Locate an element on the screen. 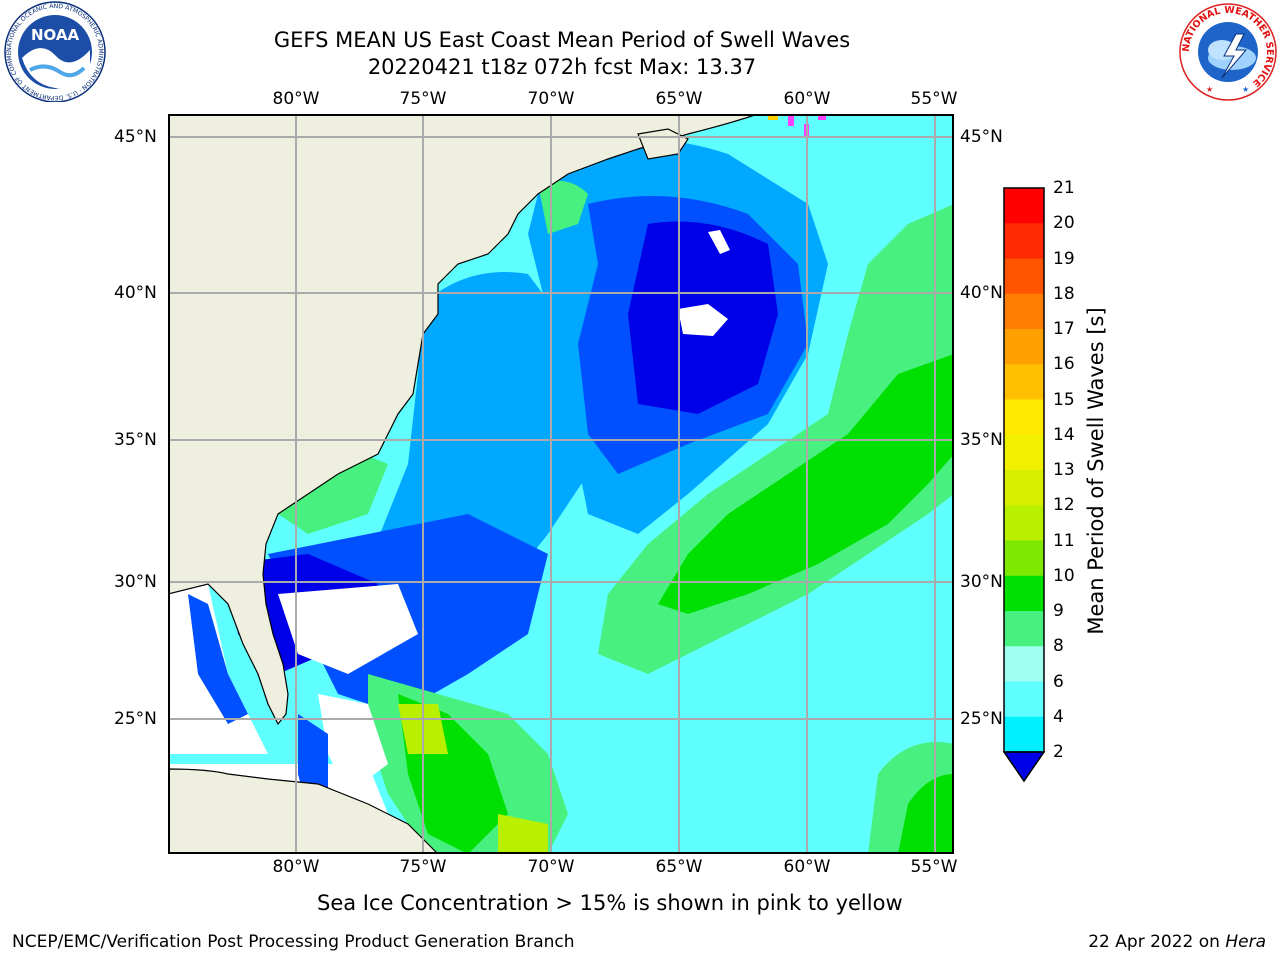 This screenshot has width=1280, height=960. lon-label-top-80w: 80°W is located at coordinates (296, 99).